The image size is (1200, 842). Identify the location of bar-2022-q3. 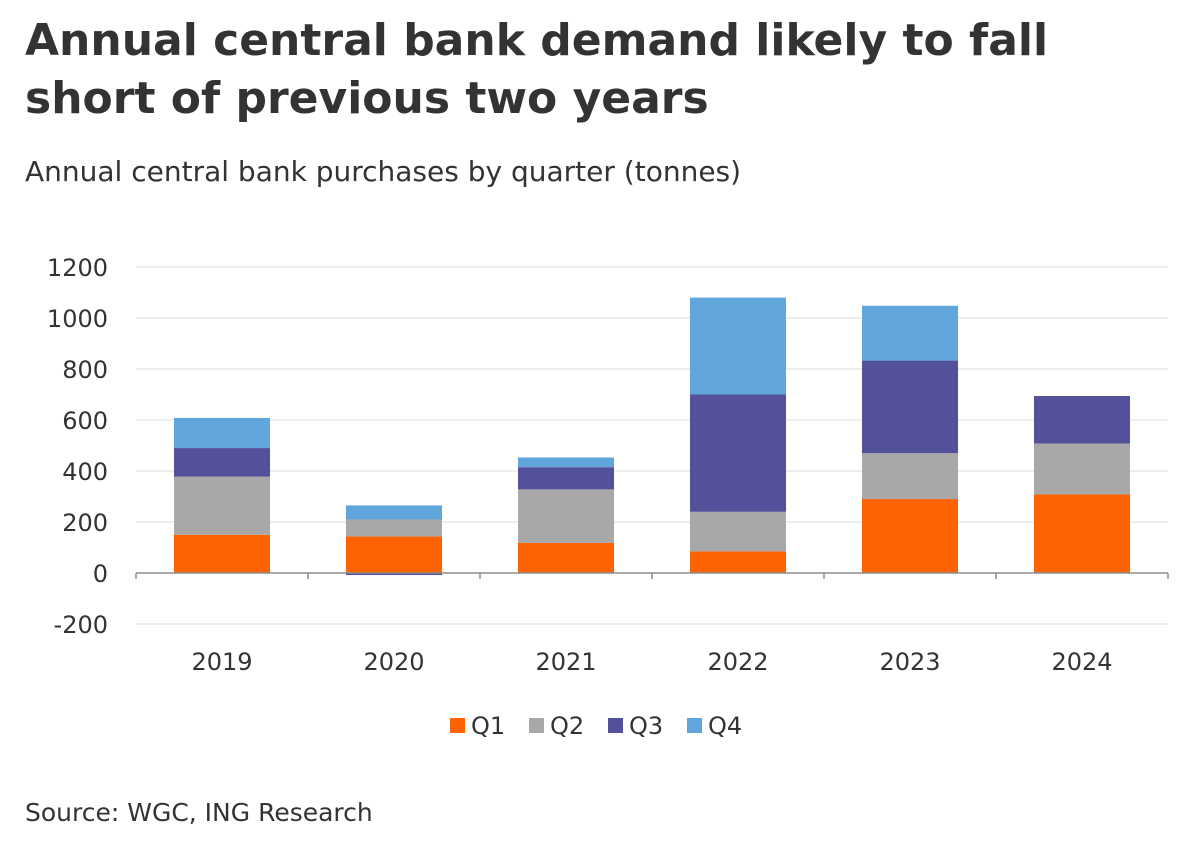
(738, 453).